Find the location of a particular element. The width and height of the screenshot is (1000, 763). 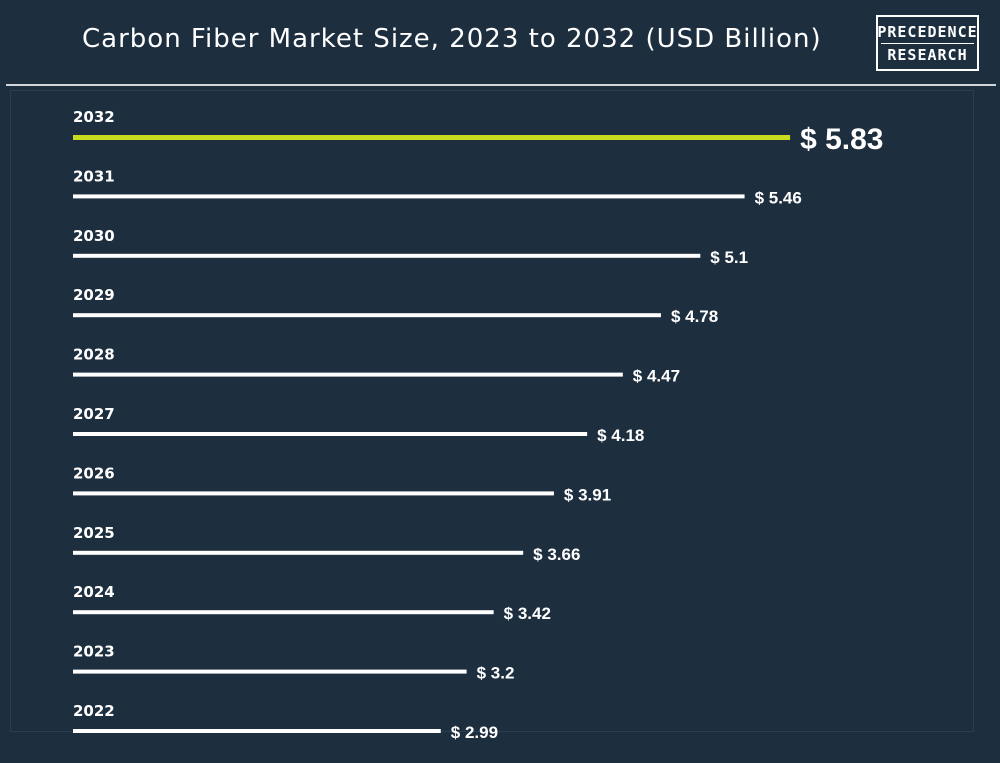

value-label-2026: $ 3.91 is located at coordinates (587, 494).